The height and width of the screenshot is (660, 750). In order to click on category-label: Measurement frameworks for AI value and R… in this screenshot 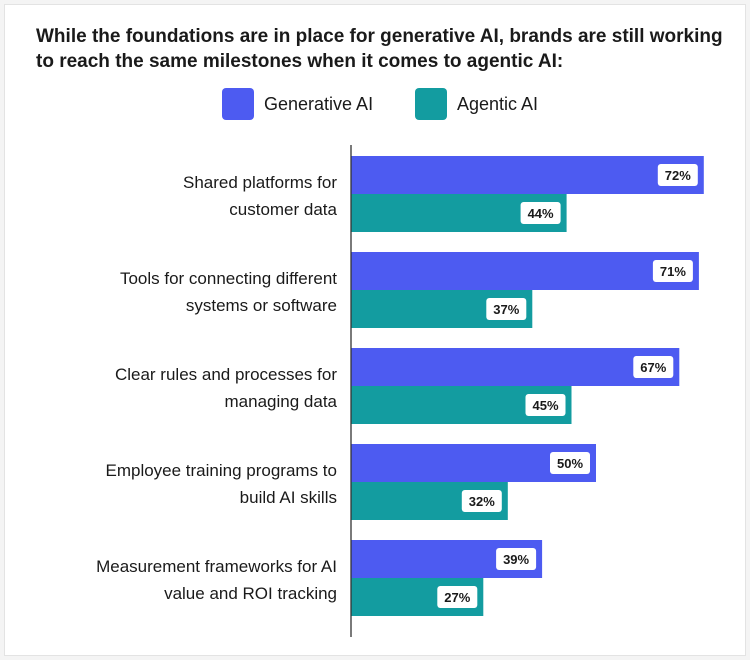, I will do `click(216, 580)`.